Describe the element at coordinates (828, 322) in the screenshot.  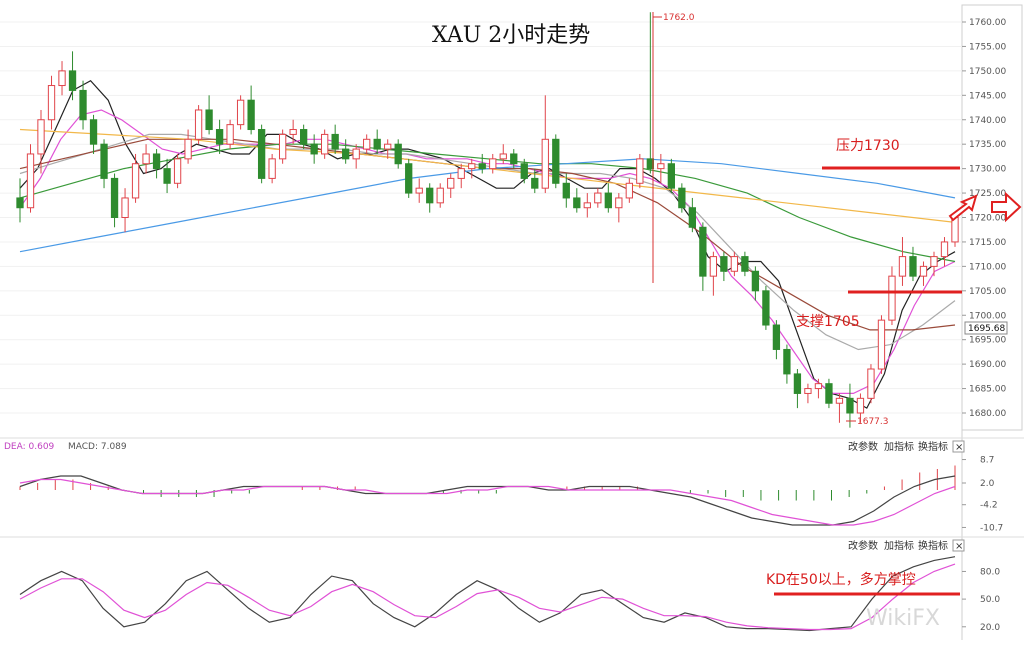
I see `support-label: 支撑1705` at that location.